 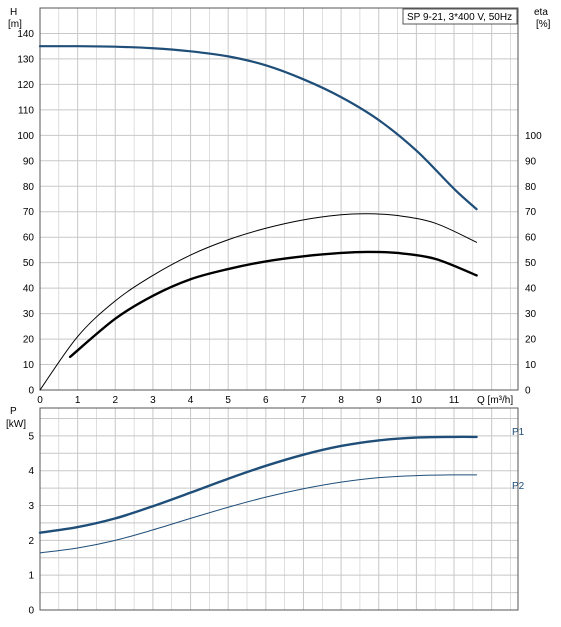 I want to click on y-tick-label: 140, so click(x=25, y=34).